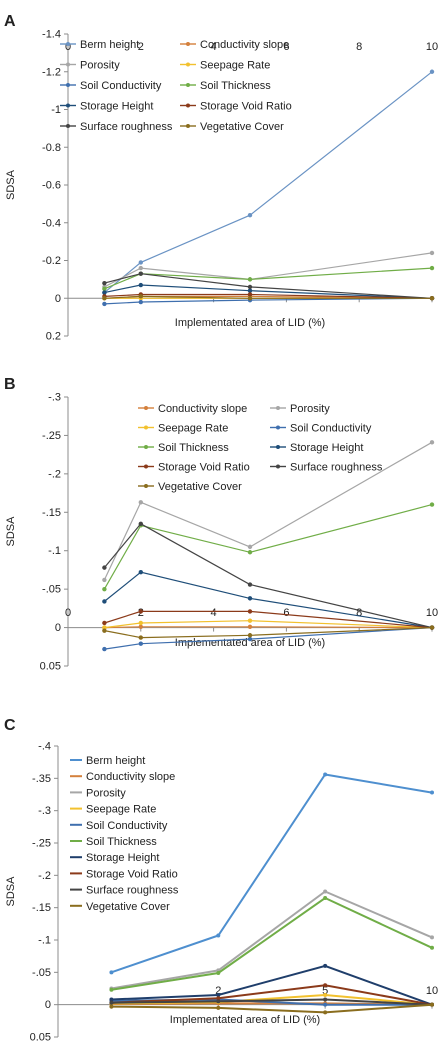 This screenshot has height=1058, width=447. I want to click on x-tick-label: 10, so click(432, 47).